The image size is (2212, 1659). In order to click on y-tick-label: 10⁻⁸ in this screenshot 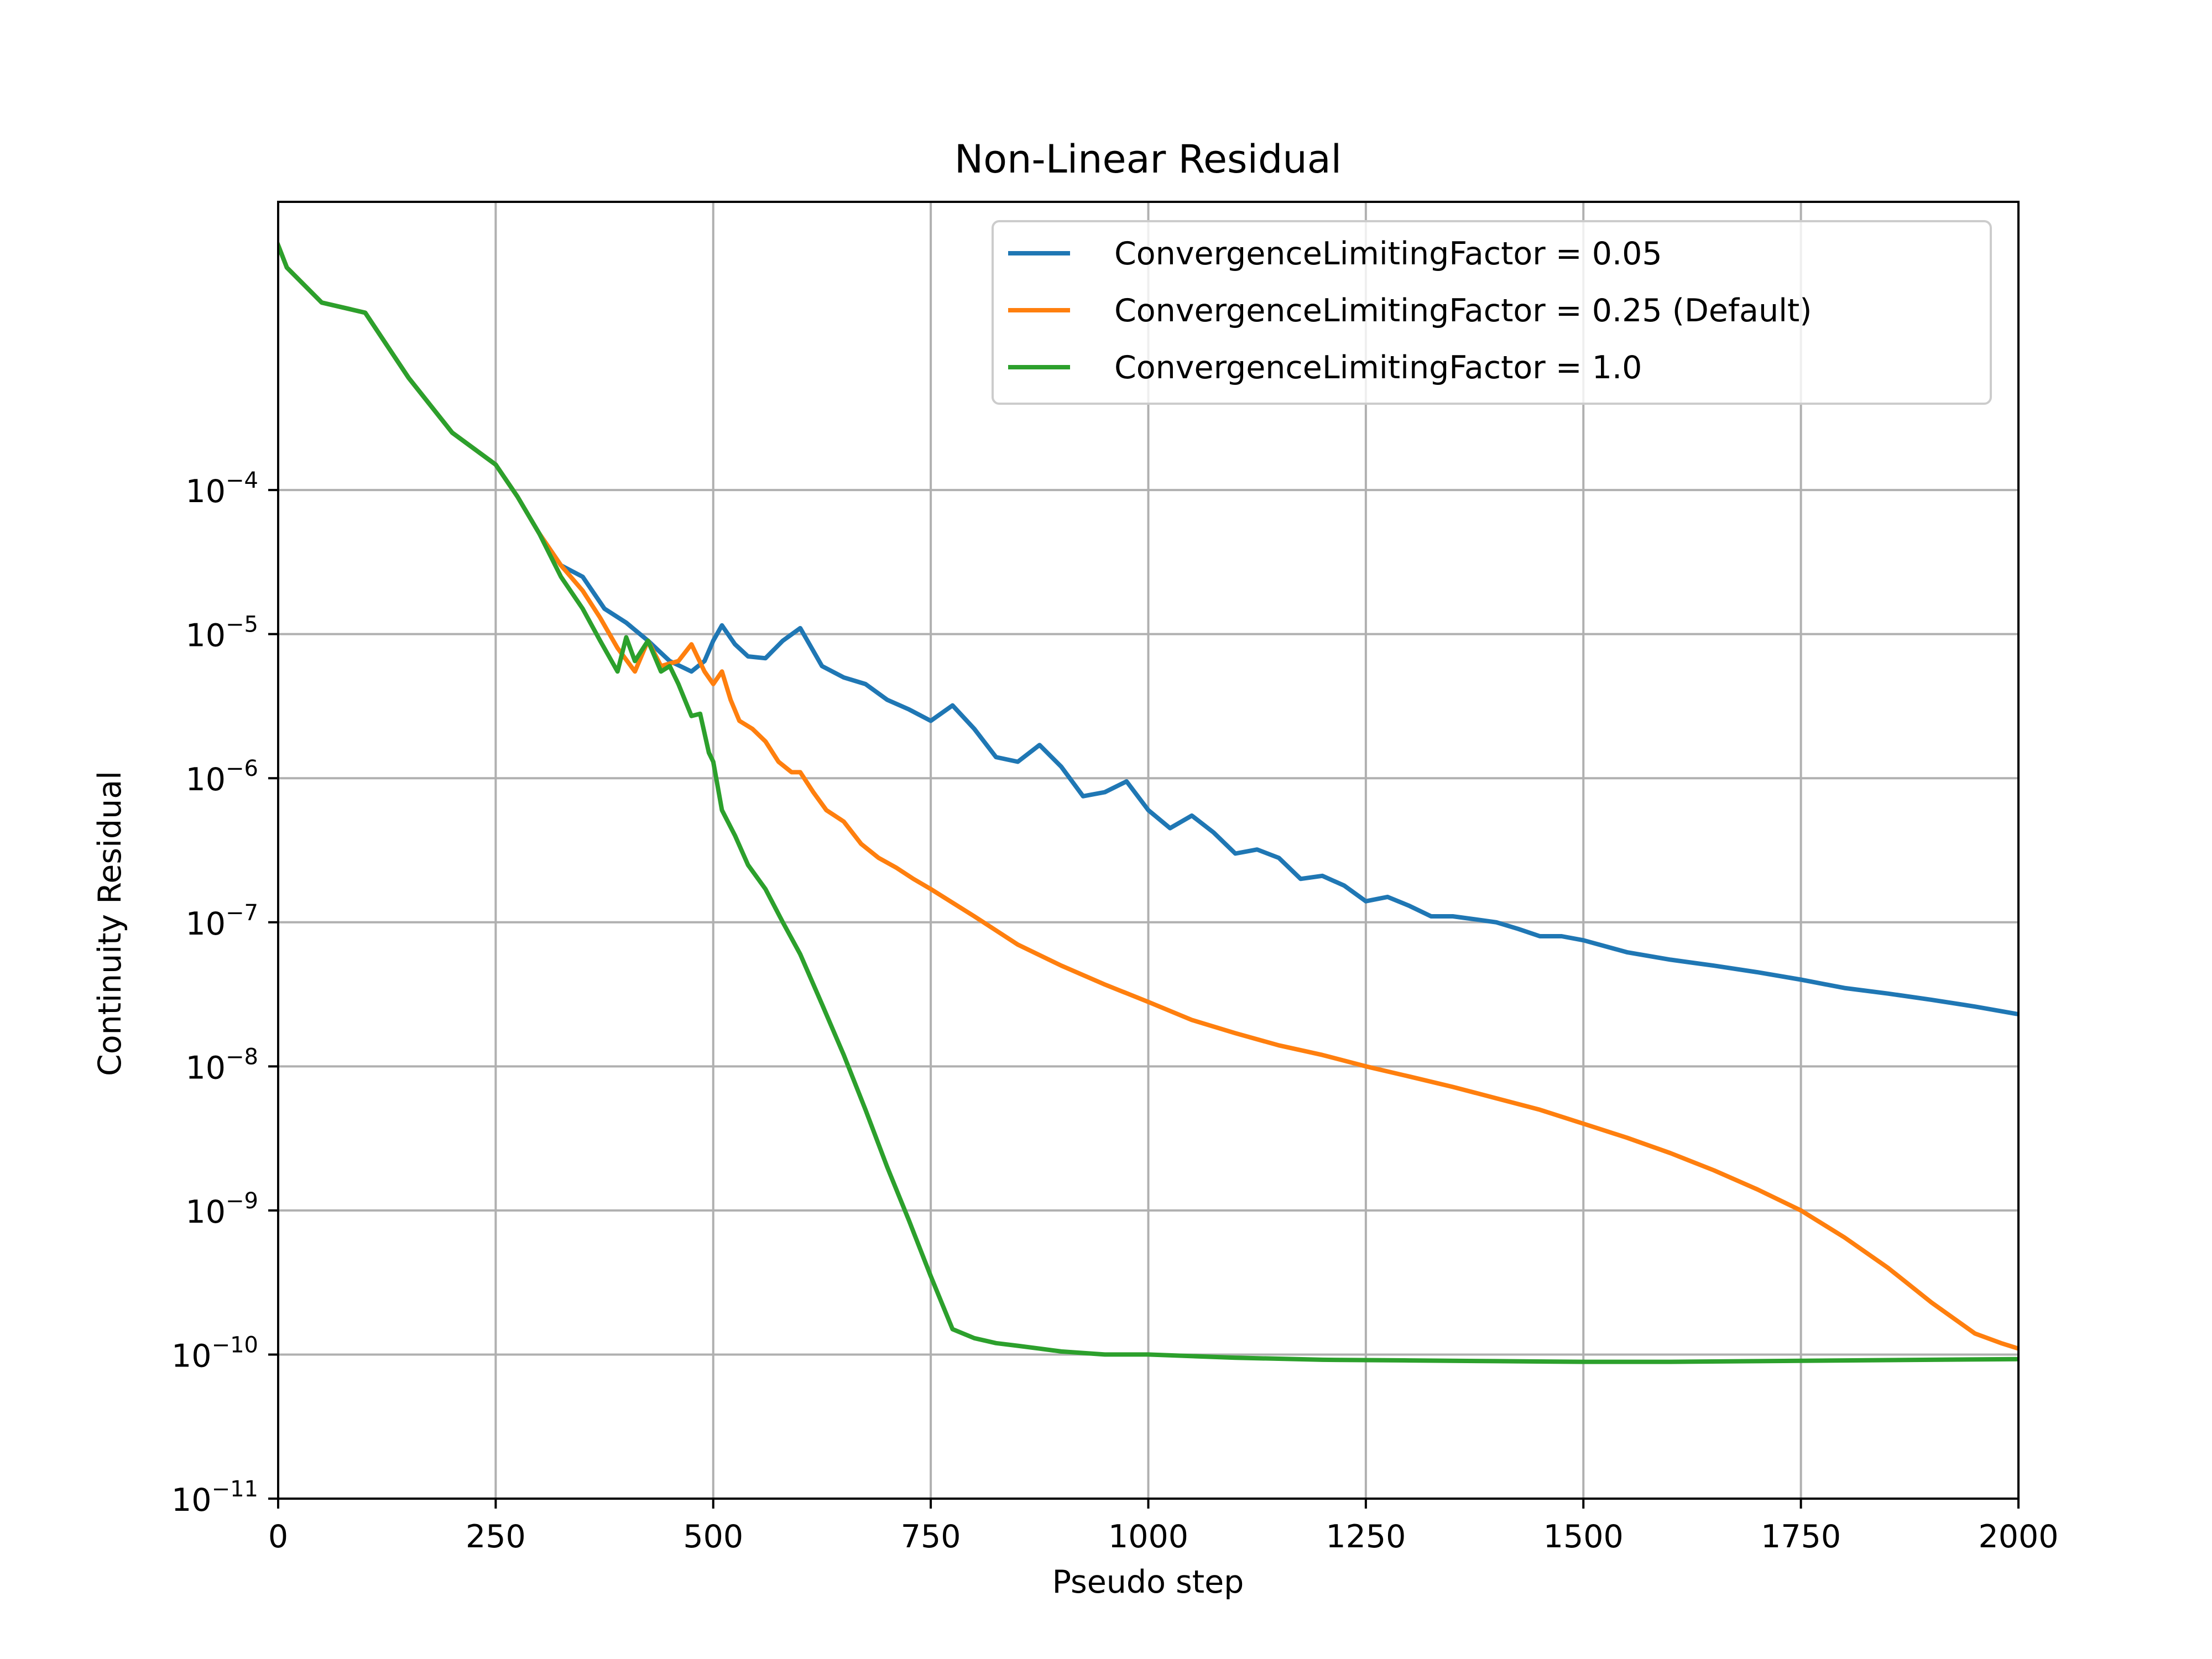, I will do `click(222, 1065)`.